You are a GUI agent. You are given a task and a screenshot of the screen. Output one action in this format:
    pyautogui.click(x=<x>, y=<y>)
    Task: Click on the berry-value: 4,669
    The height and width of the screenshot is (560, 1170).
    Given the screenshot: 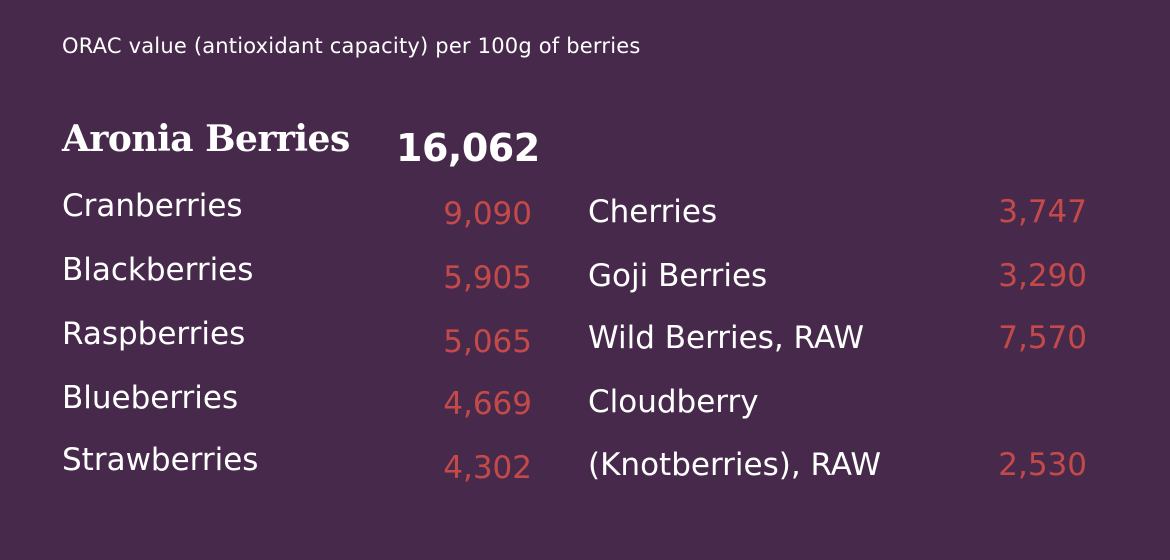 What is the action you would take?
    pyautogui.click(x=487, y=404)
    